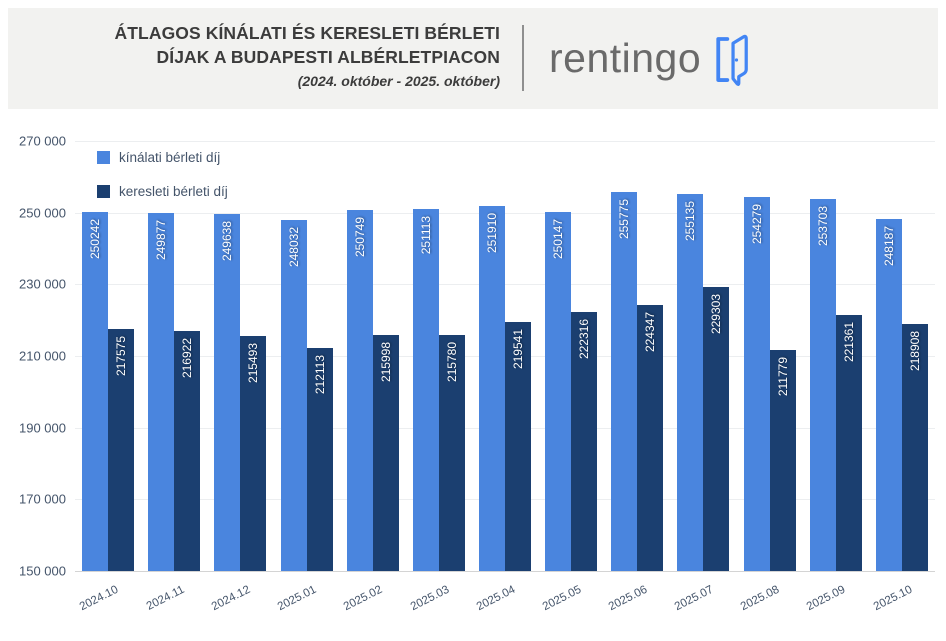 Image resolution: width=946 pixels, height=641 pixels. What do you see at coordinates (624, 219) in the screenshot?
I see `bar-value-label: 255775` at bounding box center [624, 219].